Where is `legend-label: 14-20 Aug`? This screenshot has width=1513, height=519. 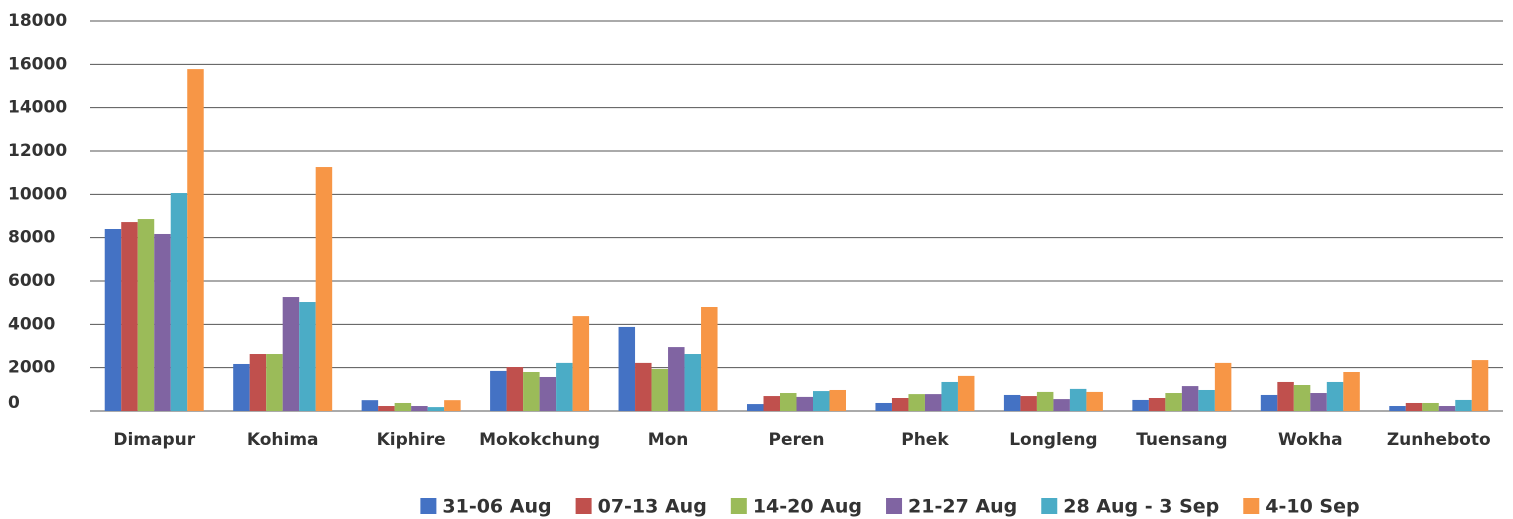
legend-label: 14-20 Aug is located at coordinates (807, 507).